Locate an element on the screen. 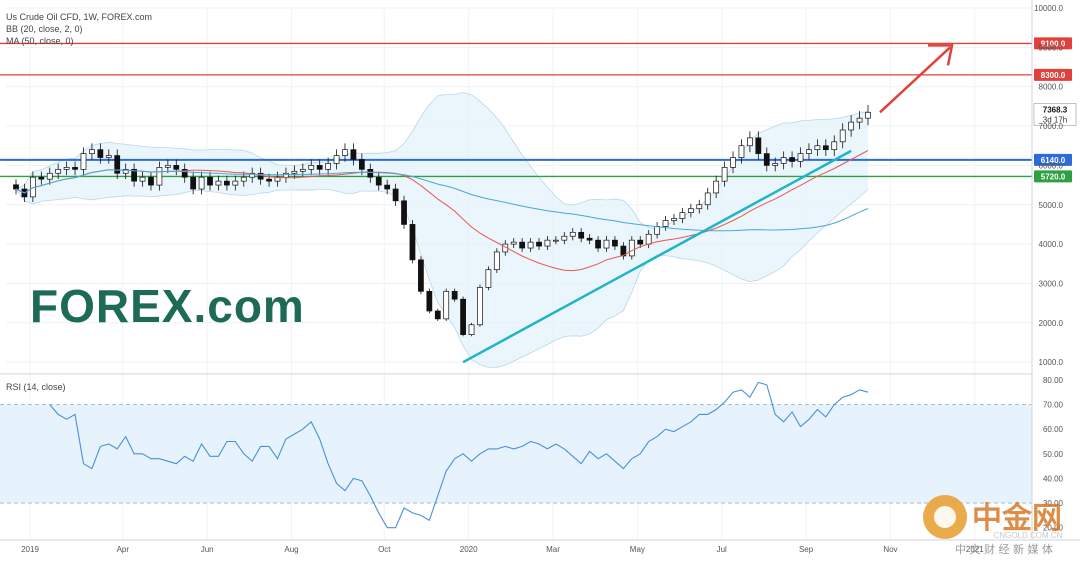 The width and height of the screenshot is (1080, 567). level-label: 5720.0 is located at coordinates (1053, 176).